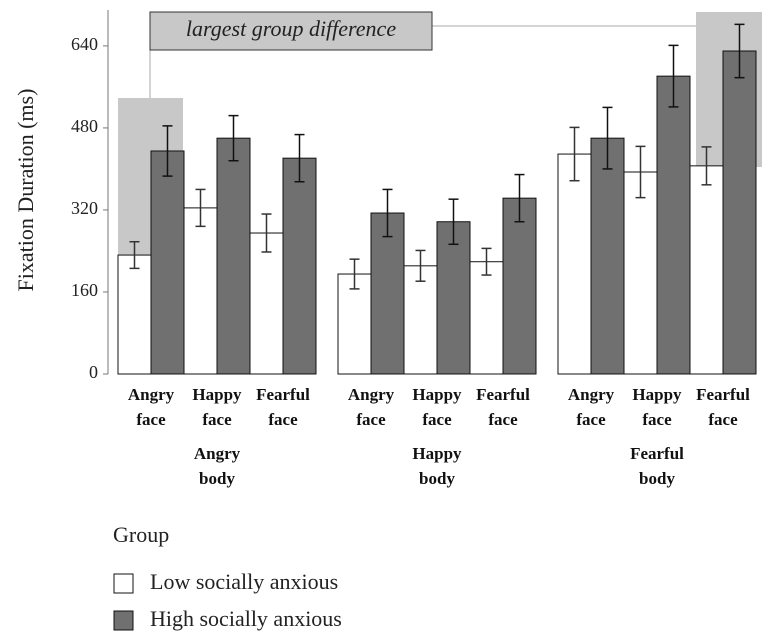 The height and width of the screenshot is (640, 769). Describe the element at coordinates (141, 534) in the screenshot. I see `legend-title: Group` at that location.